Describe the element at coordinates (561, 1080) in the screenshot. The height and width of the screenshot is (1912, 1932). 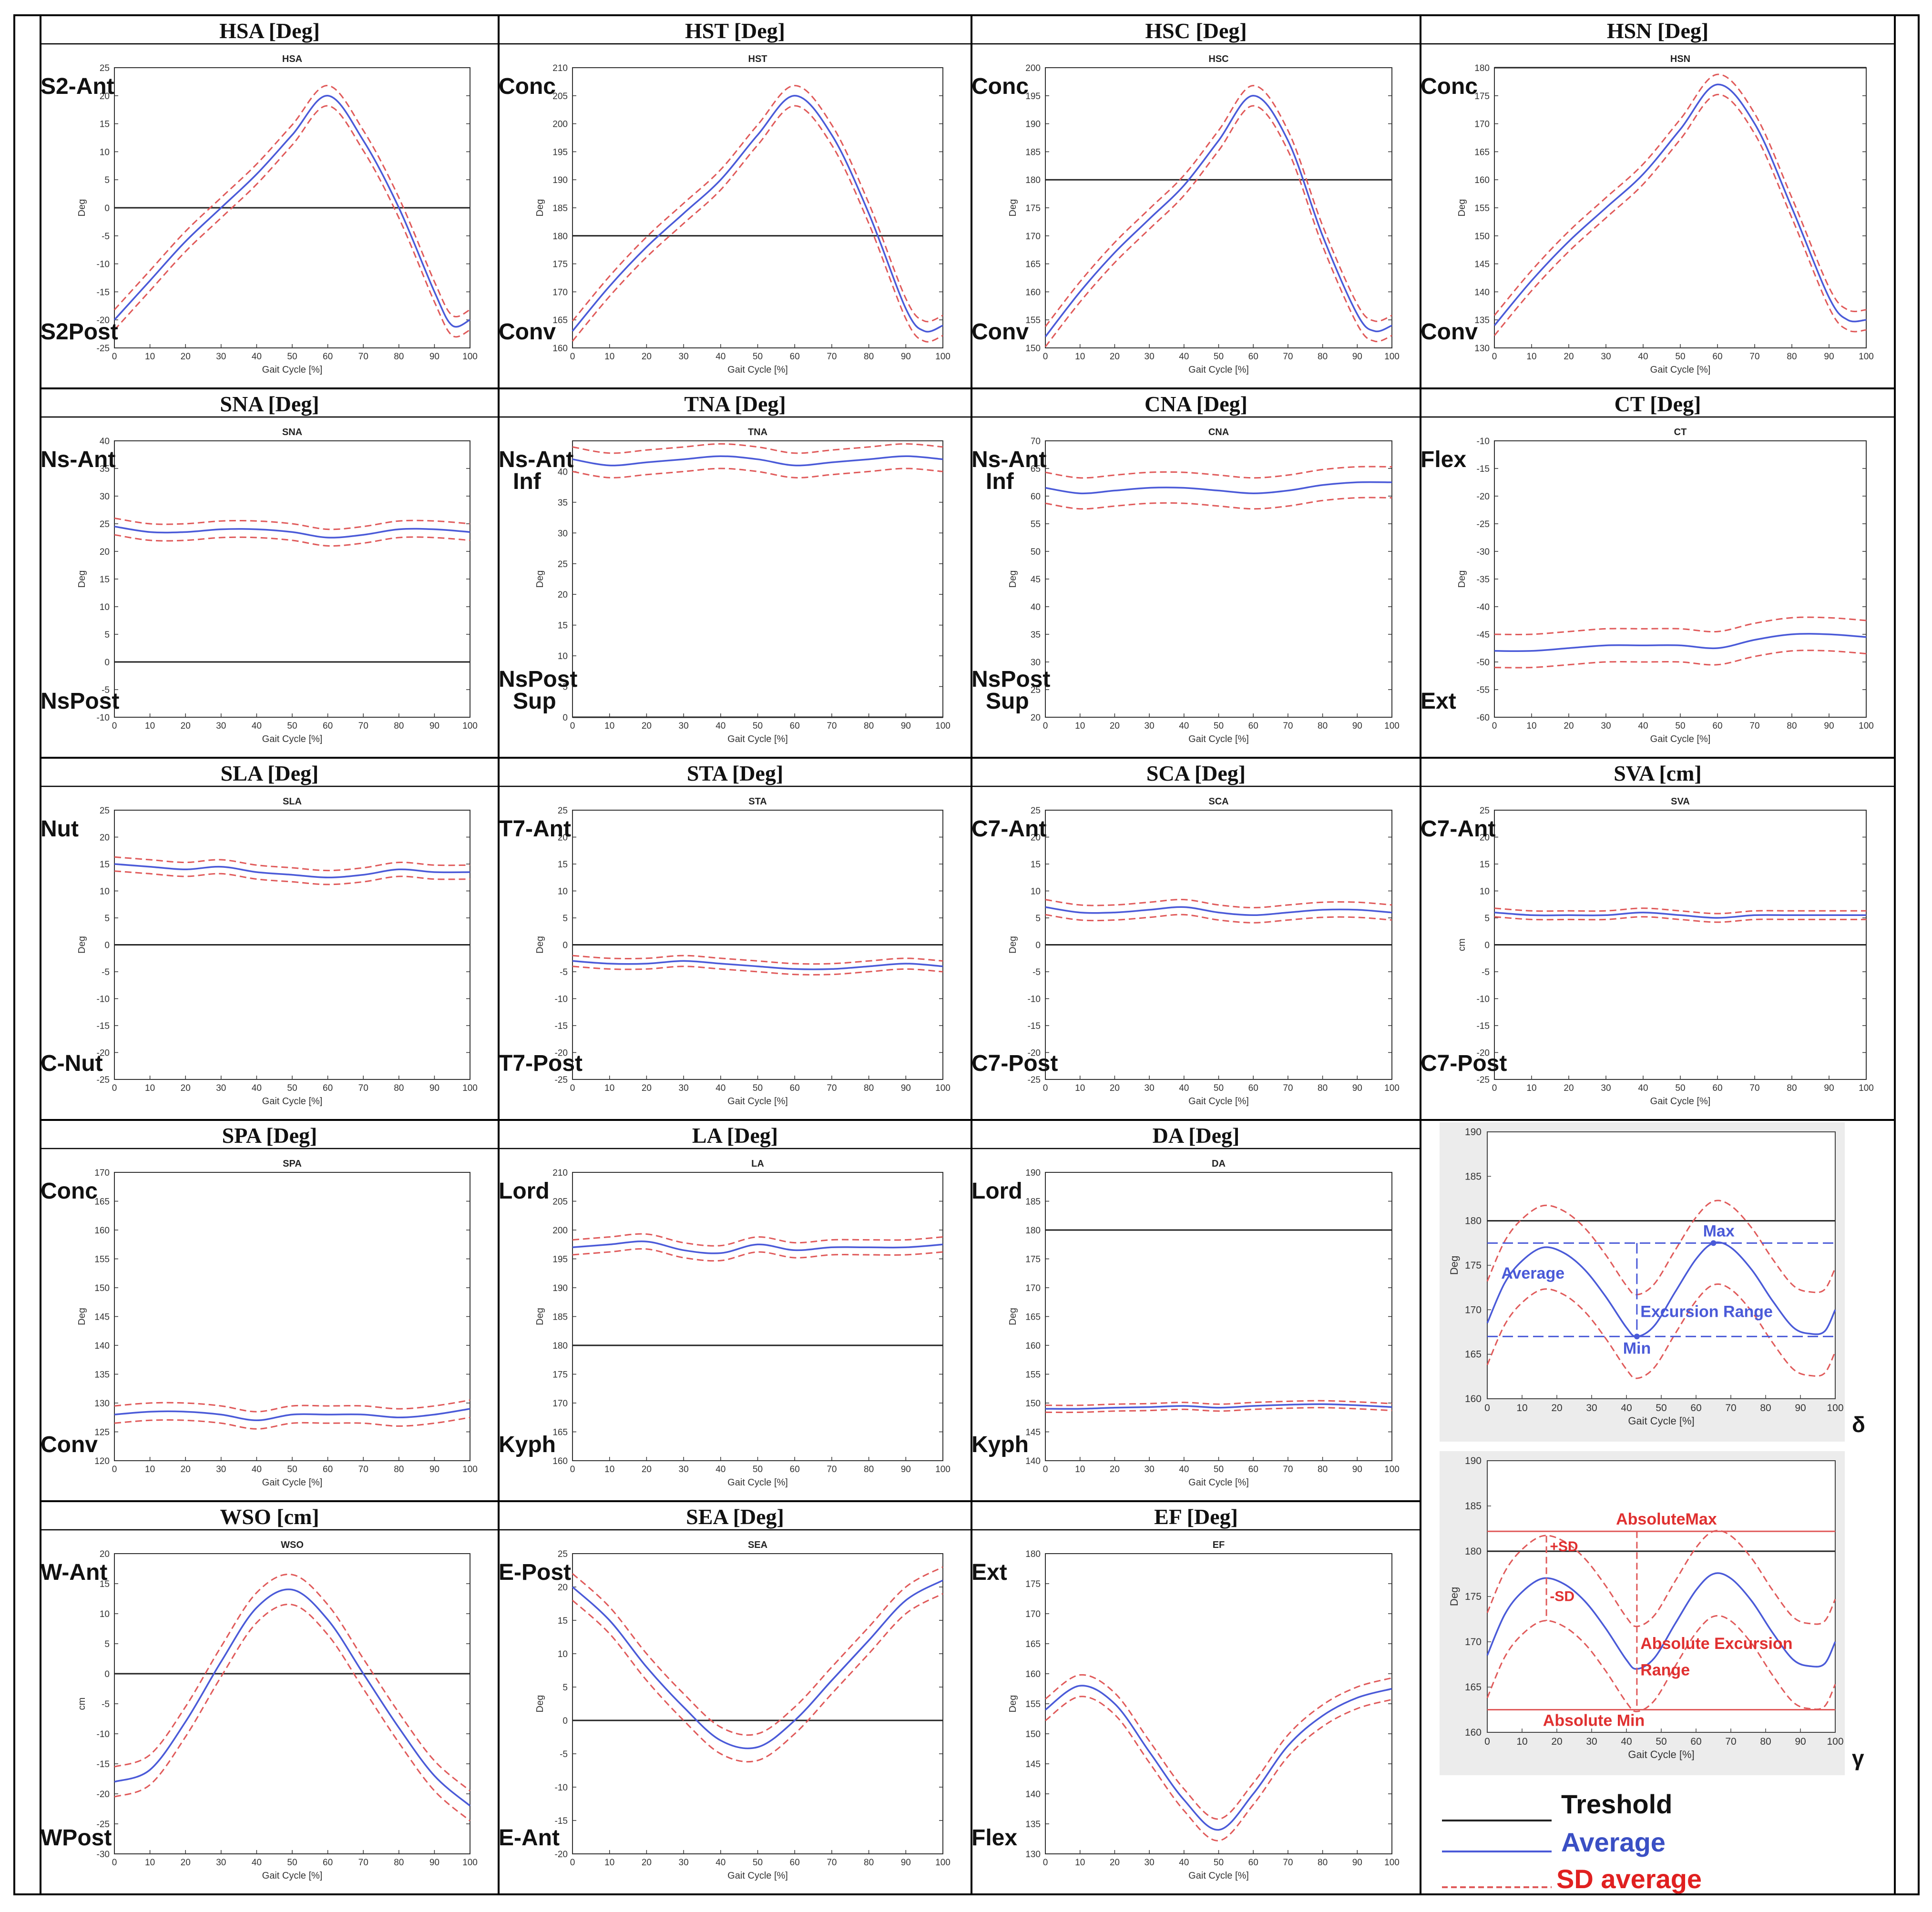
I see `y-tick-label: -25` at that location.